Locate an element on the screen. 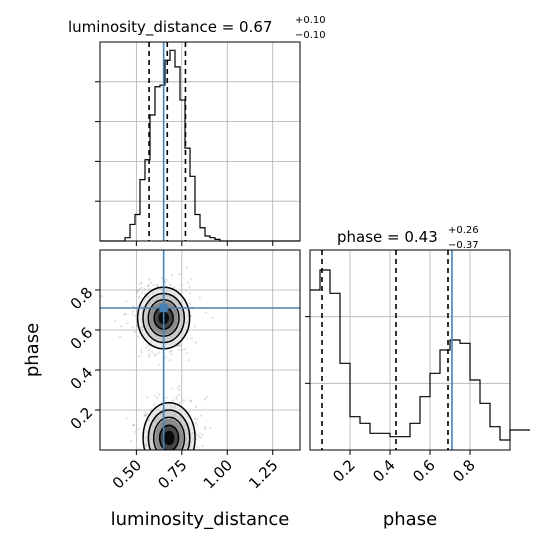  joint-frame is located at coordinates (200, 350).